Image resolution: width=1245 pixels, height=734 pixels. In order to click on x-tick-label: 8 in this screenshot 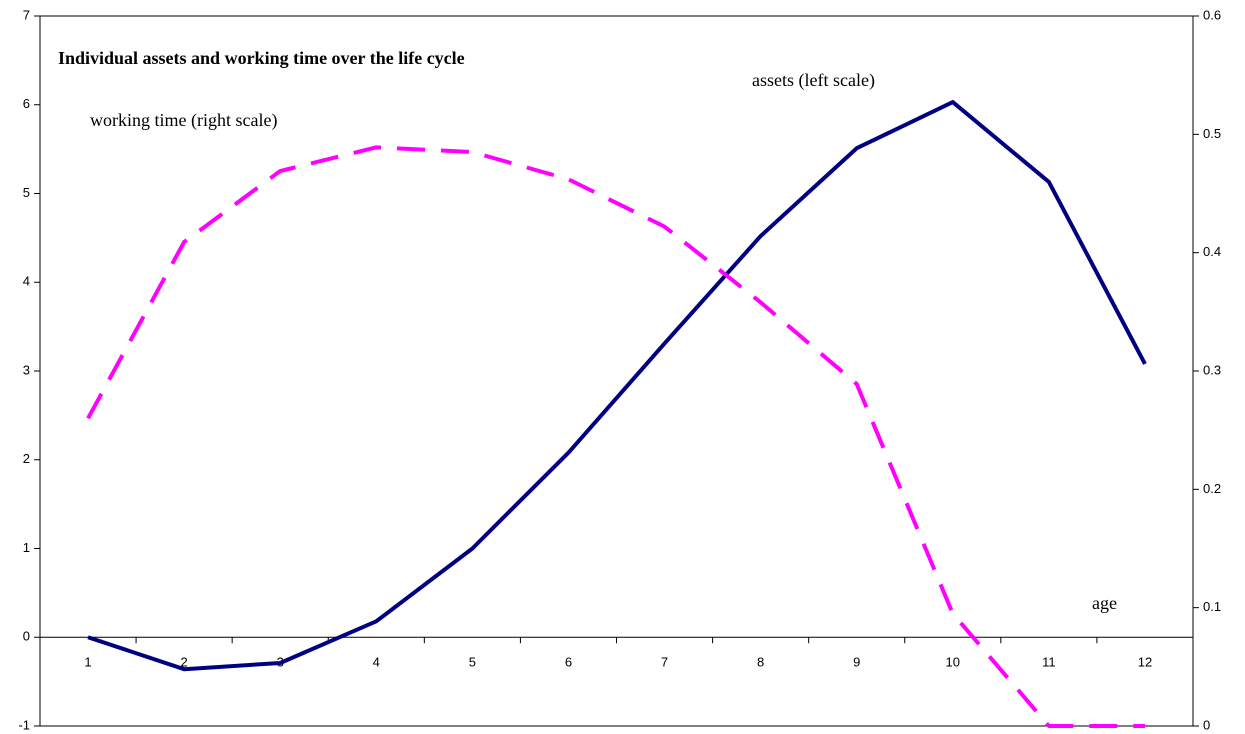, I will do `click(760, 662)`.